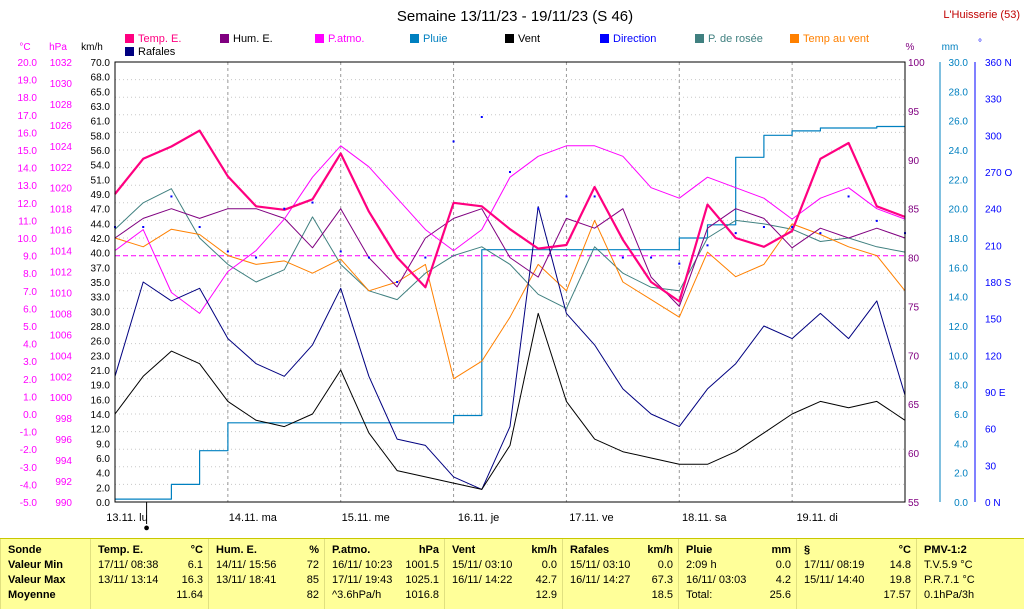 Image resolution: width=1024 pixels, height=609 pixels. What do you see at coordinates (701, 565) in the screenshot?
I see `table-cell-label: 2:09 h` at bounding box center [701, 565].